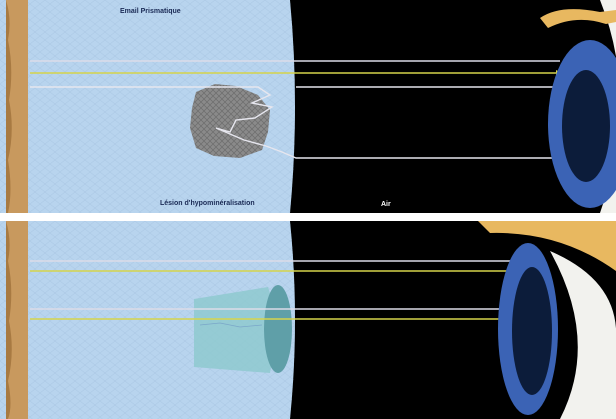 The height and width of the screenshot is (419, 616). Describe the element at coordinates (234, 330) in the screenshot. I see `lesion-lens` at that location.